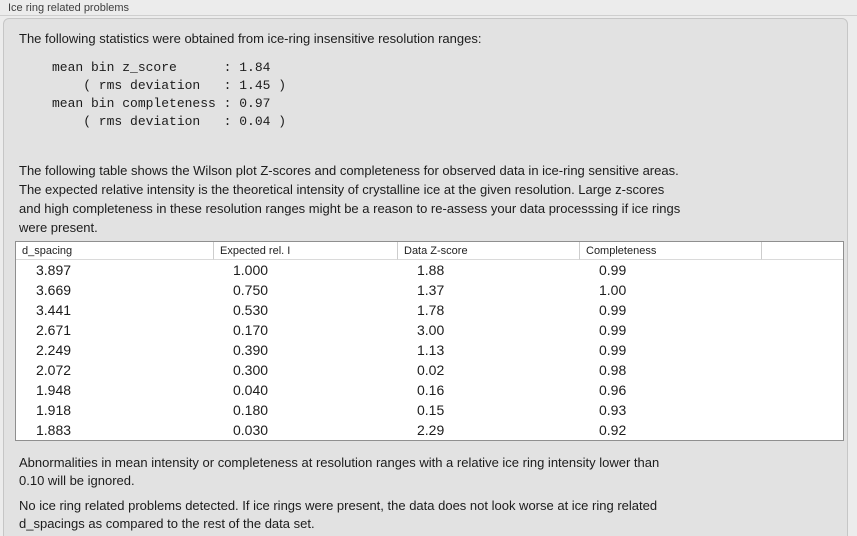 The height and width of the screenshot is (536, 857). I want to click on table-cell: 1.88, so click(431, 270).